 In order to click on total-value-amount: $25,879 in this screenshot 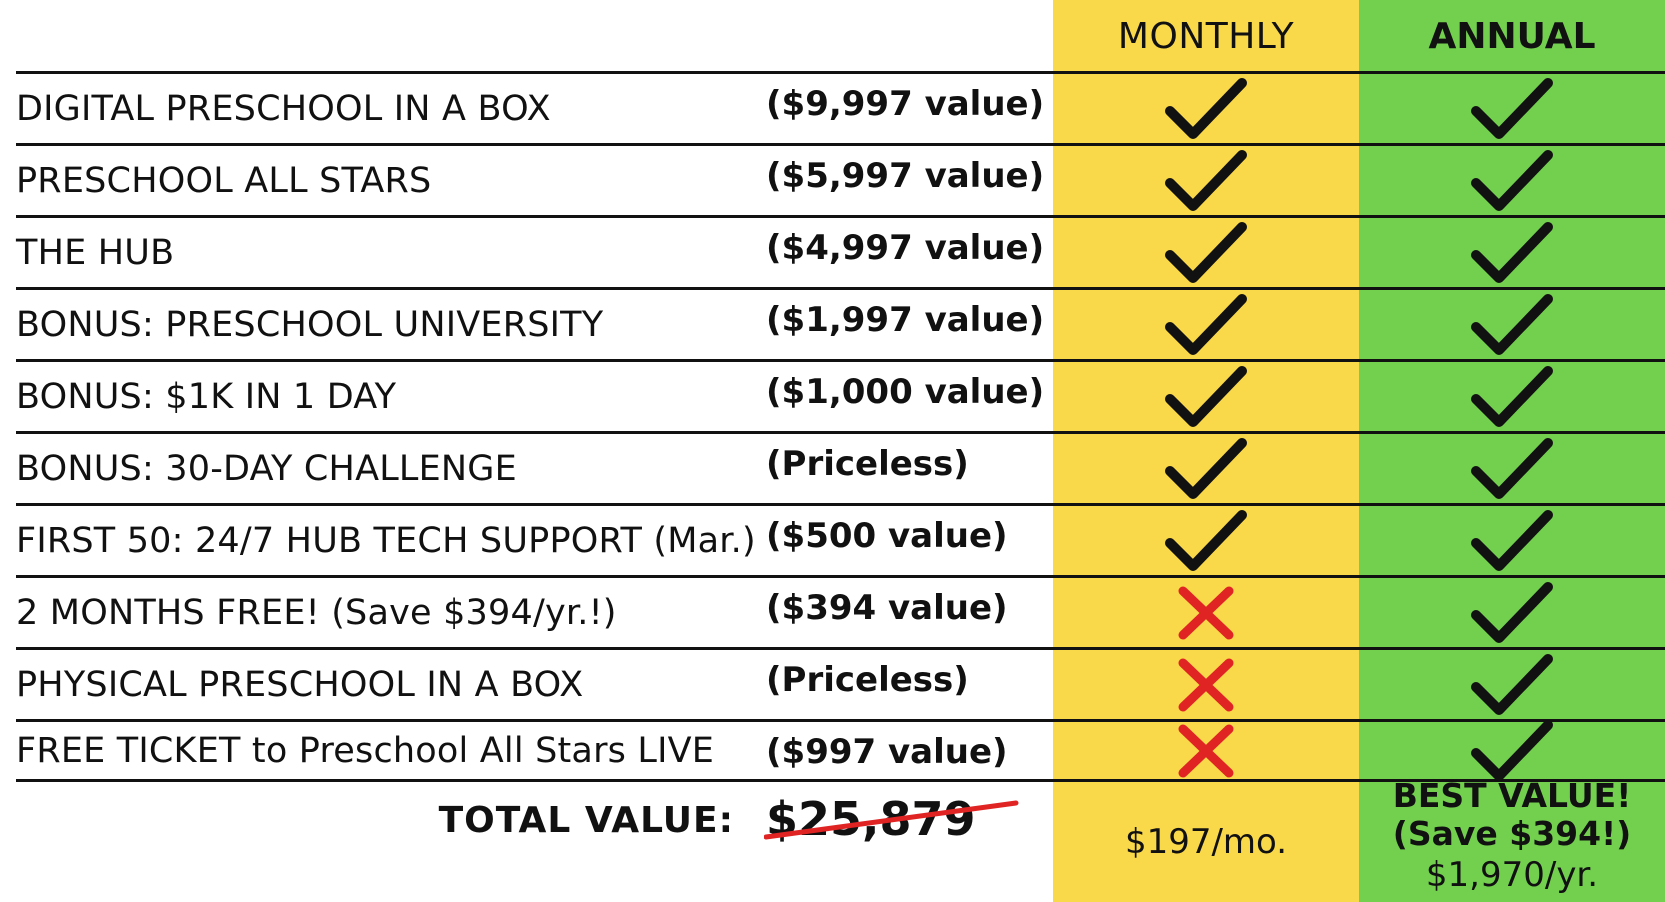, I will do `click(871, 819)`.